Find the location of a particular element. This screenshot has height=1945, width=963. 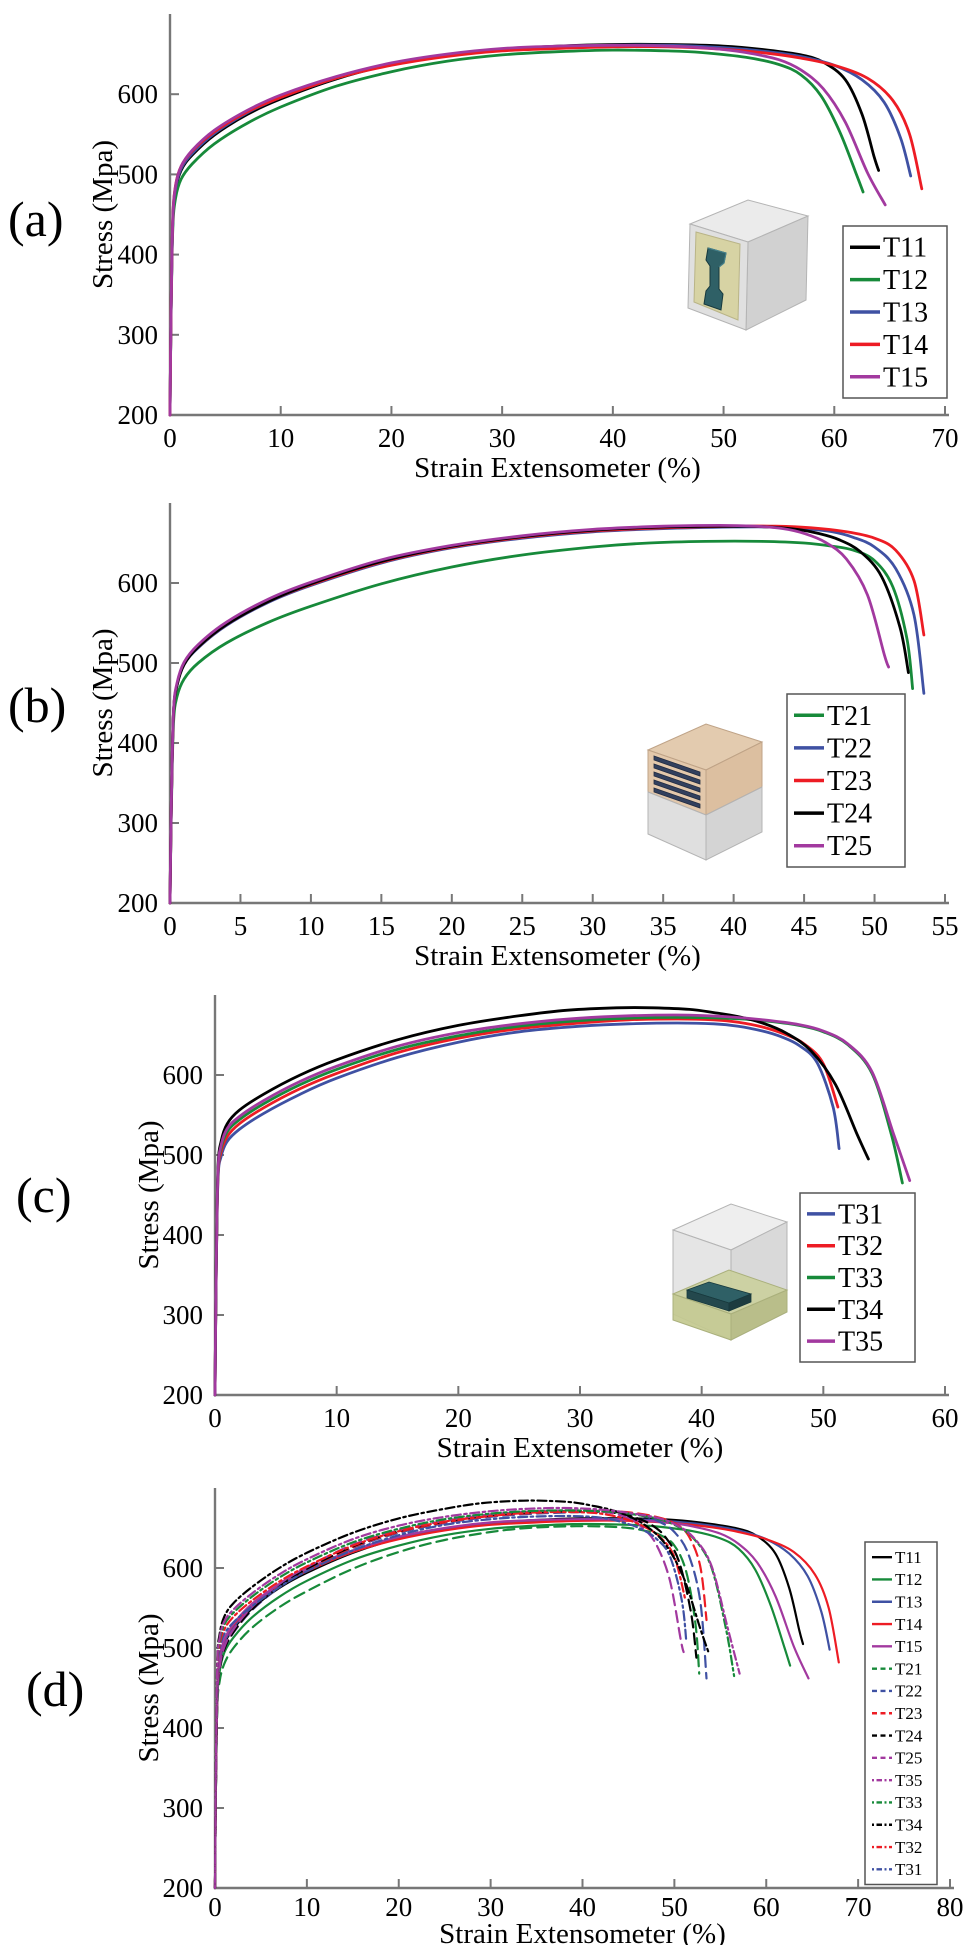

legend-item-T33: T33 is located at coordinates (845, 1278).